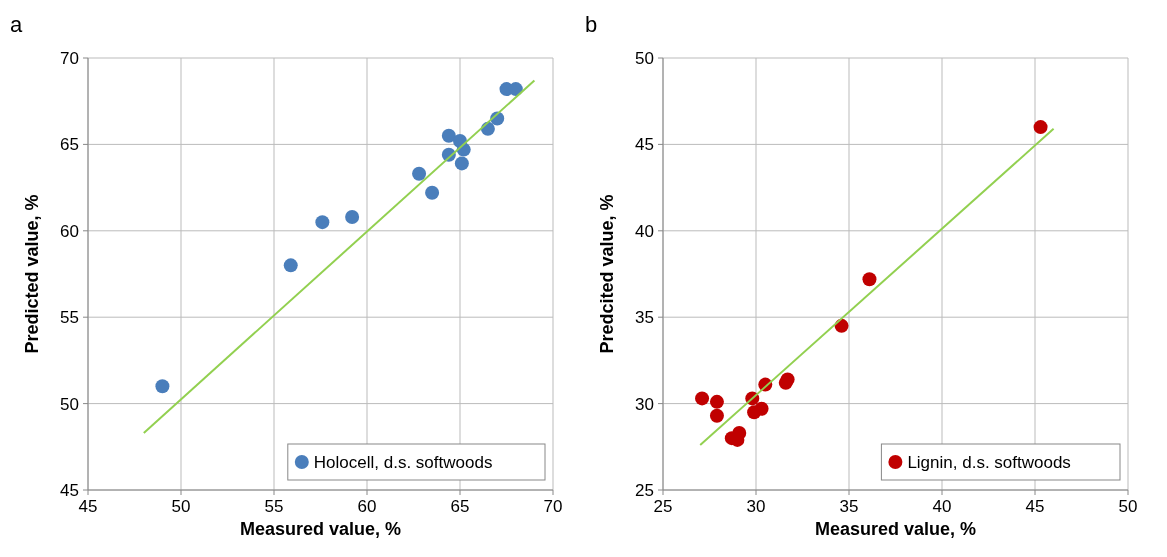 This screenshot has height=557, width=1167. Describe the element at coordinates (69, 231) in the screenshot. I see `y-tick-label: 60` at that location.